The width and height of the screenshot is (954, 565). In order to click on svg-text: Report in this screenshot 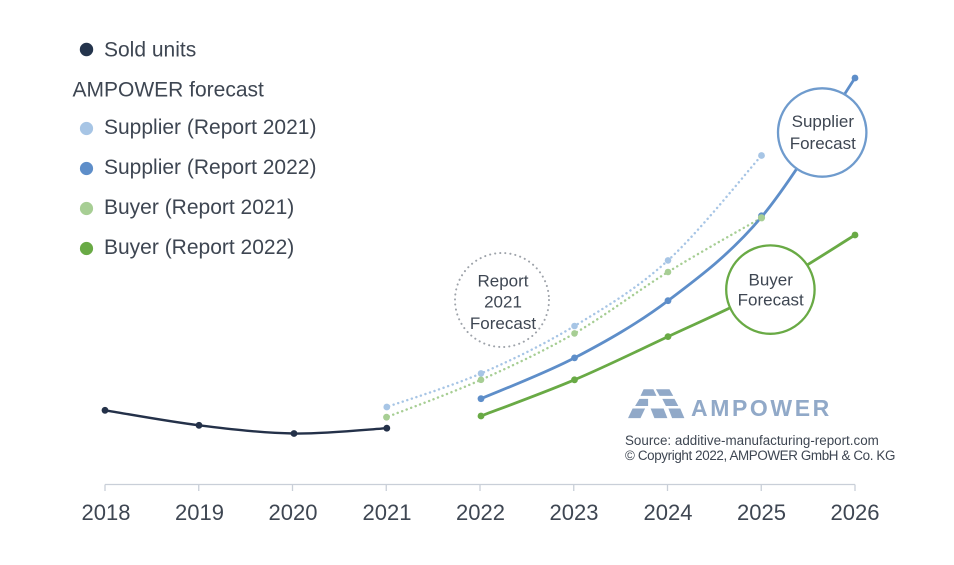, I will do `click(502, 281)`.